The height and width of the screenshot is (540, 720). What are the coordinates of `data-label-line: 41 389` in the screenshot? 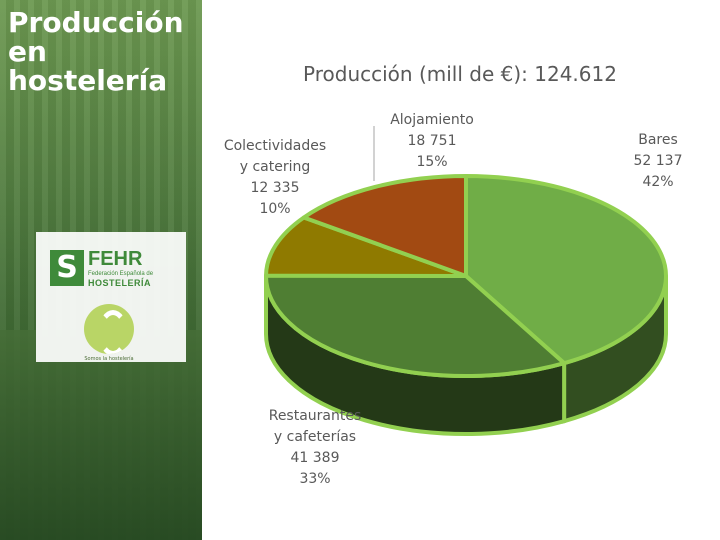 It's located at (315, 458).